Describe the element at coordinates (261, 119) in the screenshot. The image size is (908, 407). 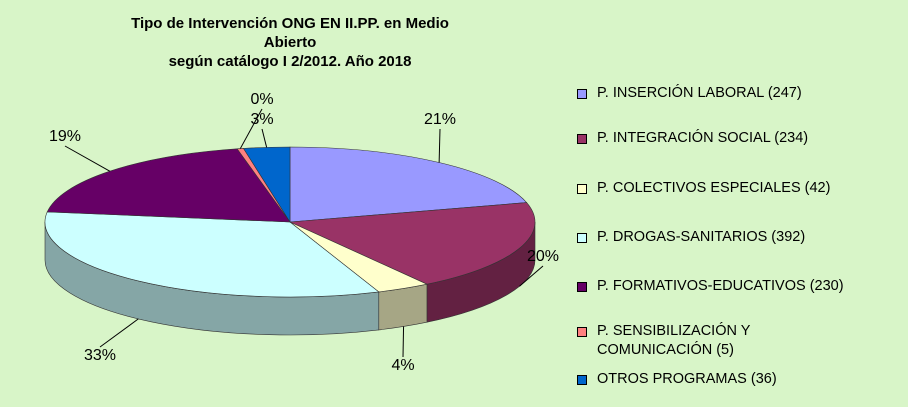
I see `data-label: 3%` at that location.